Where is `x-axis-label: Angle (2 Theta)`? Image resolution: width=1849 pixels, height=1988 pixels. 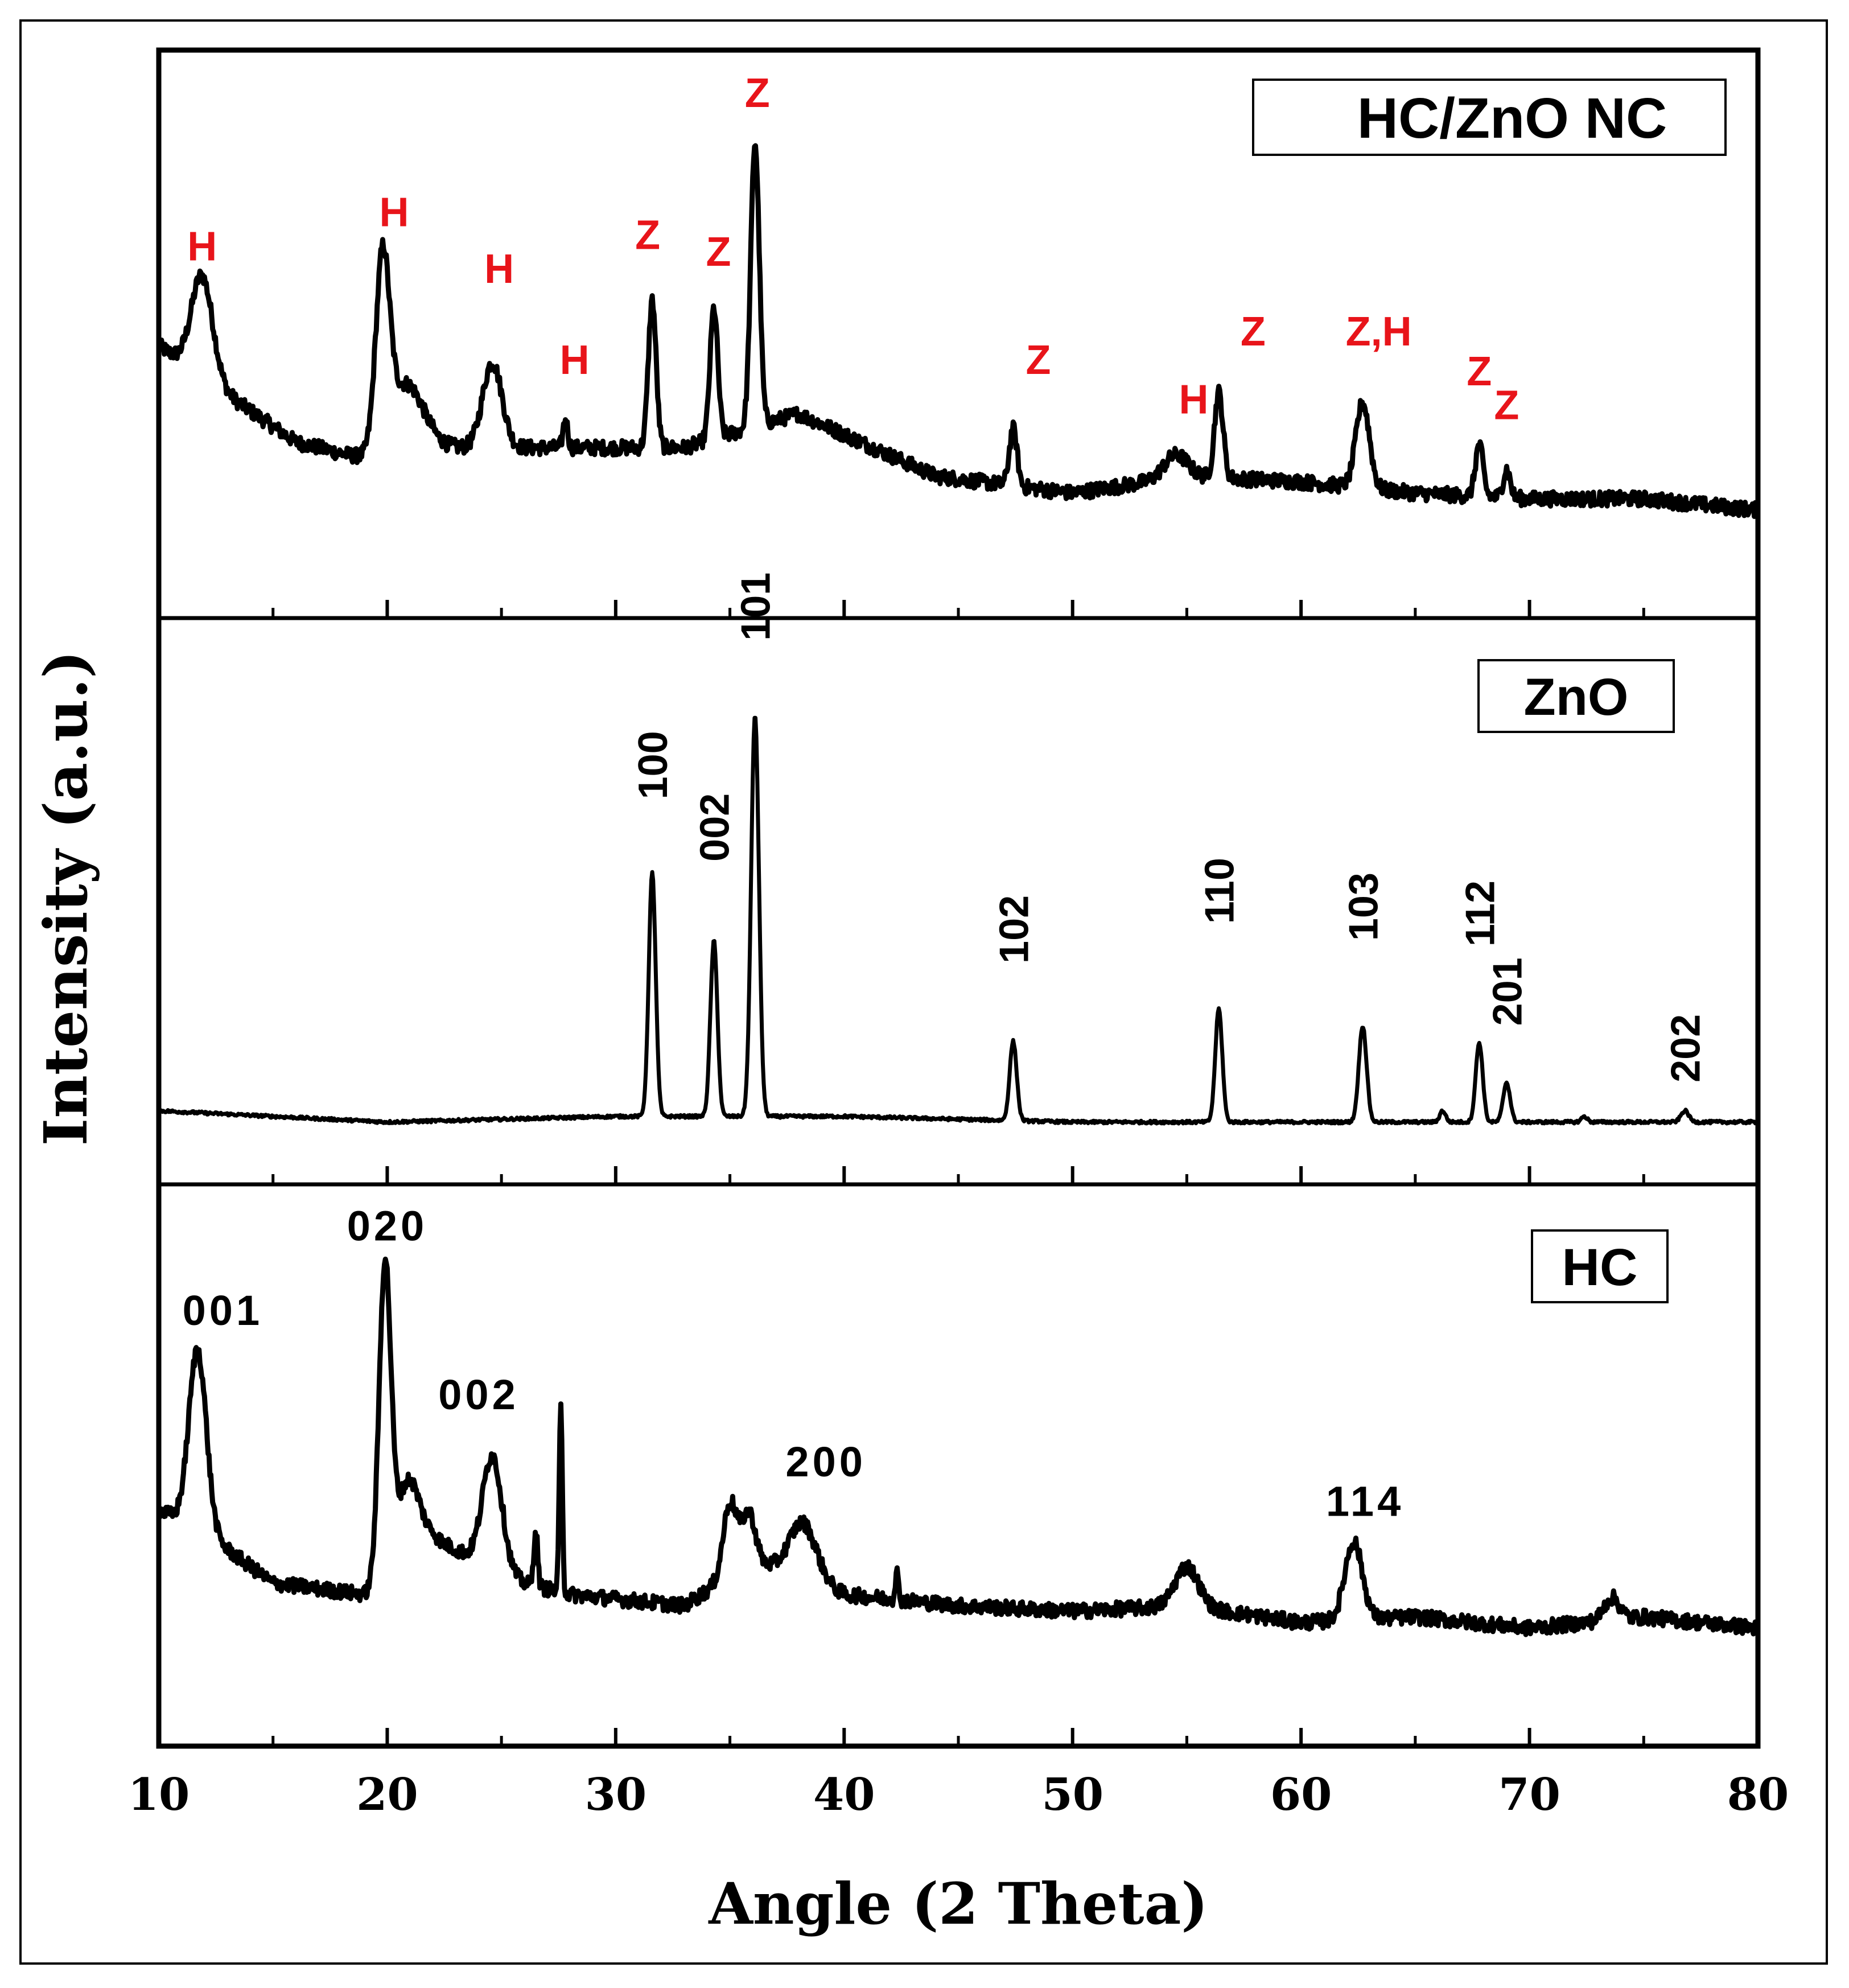 x-axis-label: Angle (2 Theta) is located at coordinates (958, 1903).